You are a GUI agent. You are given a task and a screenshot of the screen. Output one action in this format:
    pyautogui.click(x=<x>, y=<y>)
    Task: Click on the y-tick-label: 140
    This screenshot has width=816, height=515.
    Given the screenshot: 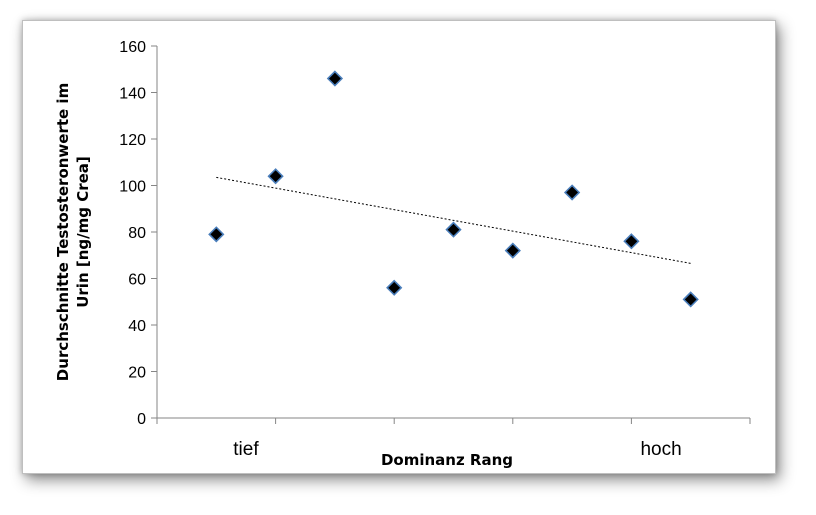 What is the action you would take?
    pyautogui.click(x=132, y=94)
    